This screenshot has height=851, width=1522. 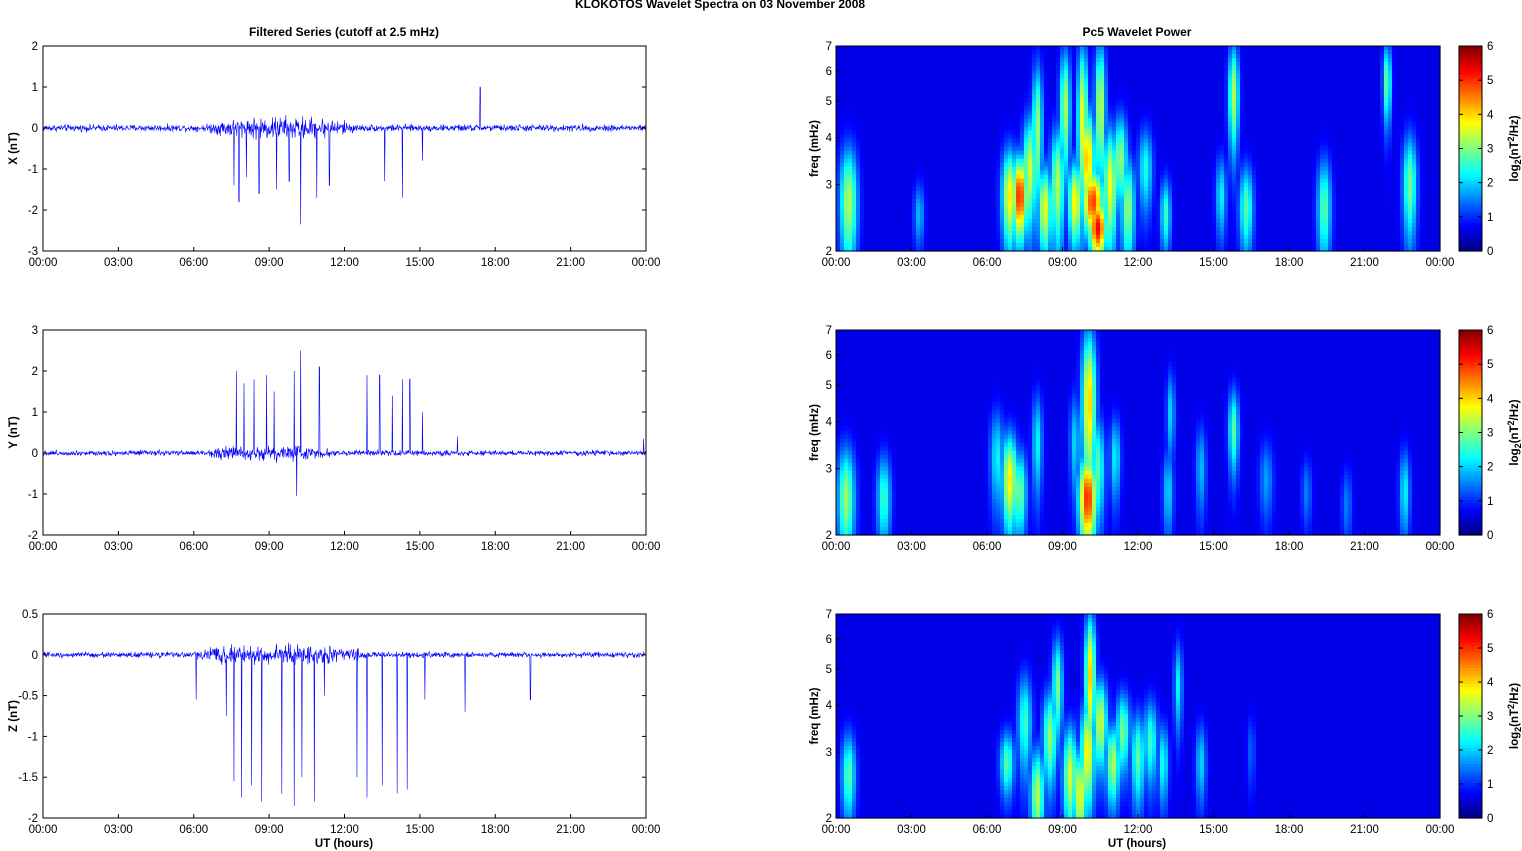 I want to click on series-panel-1-xtick-label: 15:00, so click(x=419, y=263).